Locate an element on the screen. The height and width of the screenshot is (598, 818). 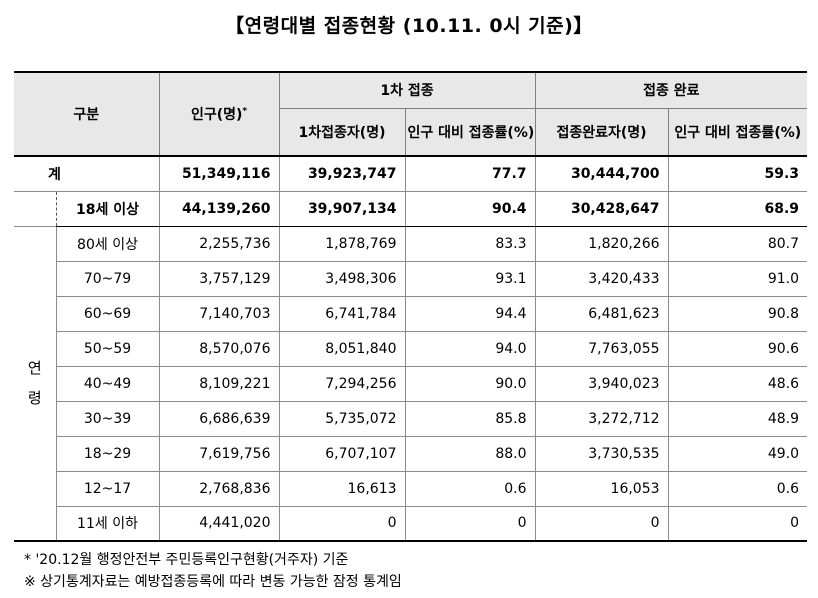
cell-first-rate: 83.3 is located at coordinates (470, 243).